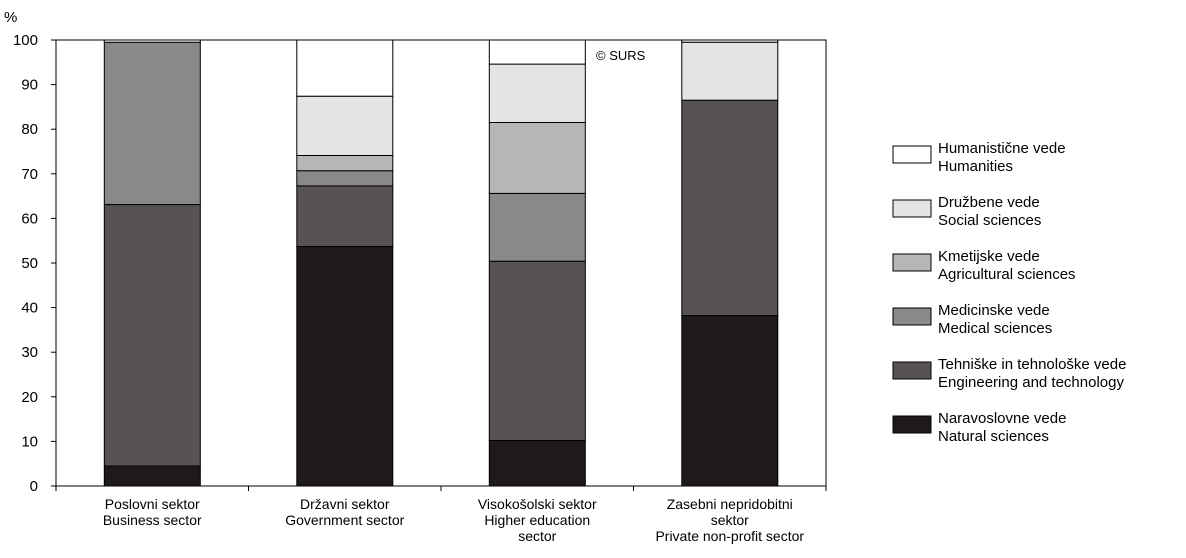 This screenshot has width=1186, height=558. What do you see at coordinates (29, 352) in the screenshot?
I see `y-tick-label: 30` at bounding box center [29, 352].